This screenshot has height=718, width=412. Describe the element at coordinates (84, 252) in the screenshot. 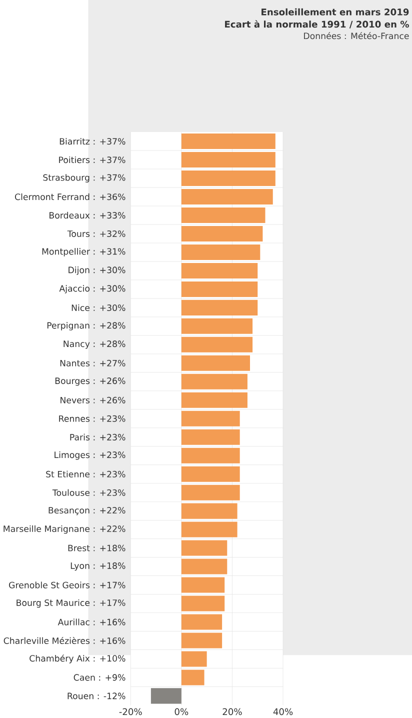

I see `y-tick-label: Montpellier : +31%` at that location.